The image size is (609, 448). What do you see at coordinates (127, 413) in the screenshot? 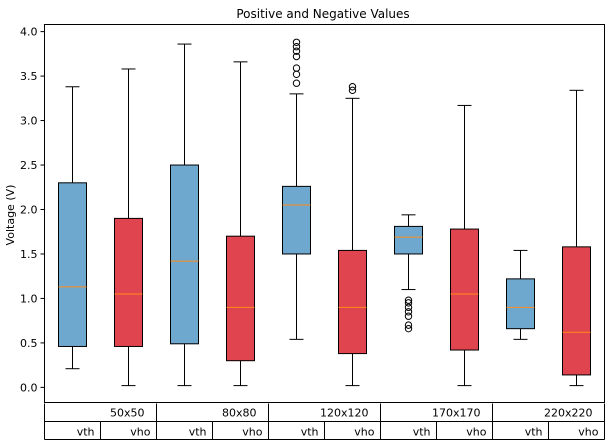
I see `group-label: 50x50` at bounding box center [127, 413].